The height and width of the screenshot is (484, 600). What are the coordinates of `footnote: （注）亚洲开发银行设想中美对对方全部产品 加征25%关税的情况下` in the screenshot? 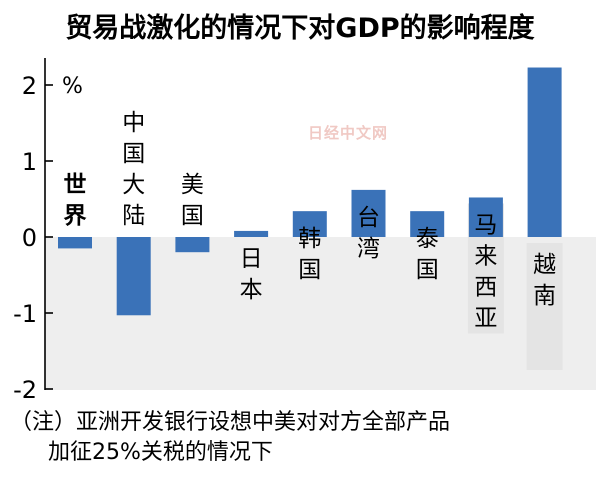 It's located at (302, 438).